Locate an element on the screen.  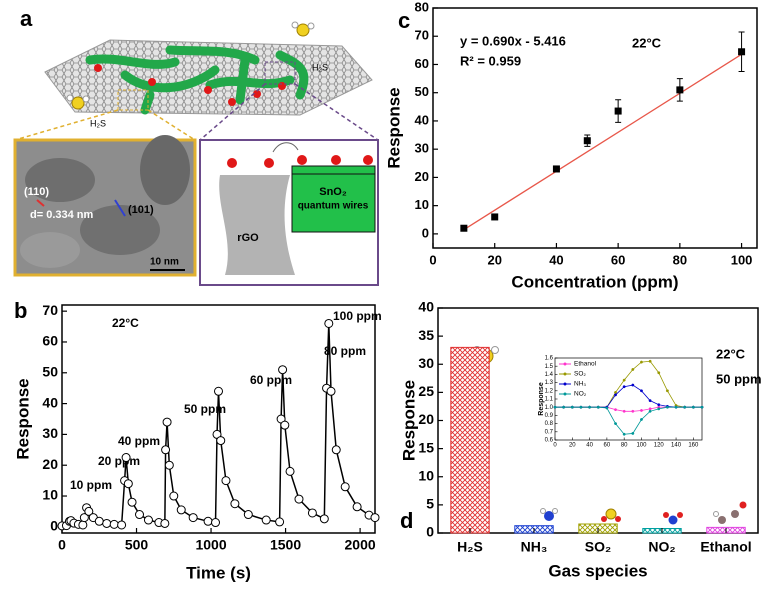
x-tick-label: 2000 is located at coordinates (360, 545).